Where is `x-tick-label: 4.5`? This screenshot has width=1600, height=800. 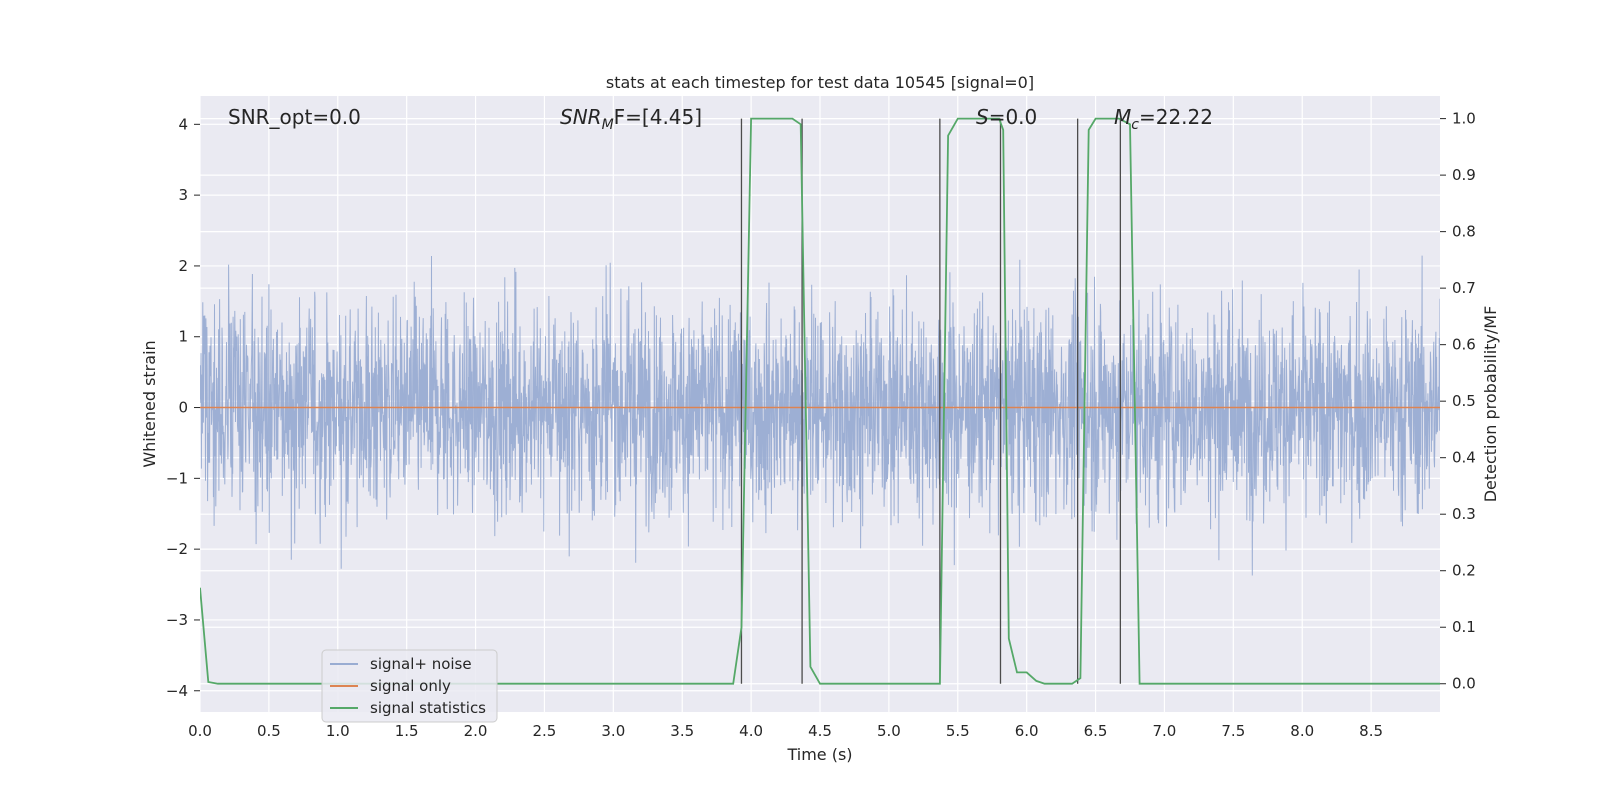
x-tick-label: 4.5 is located at coordinates (820, 731).